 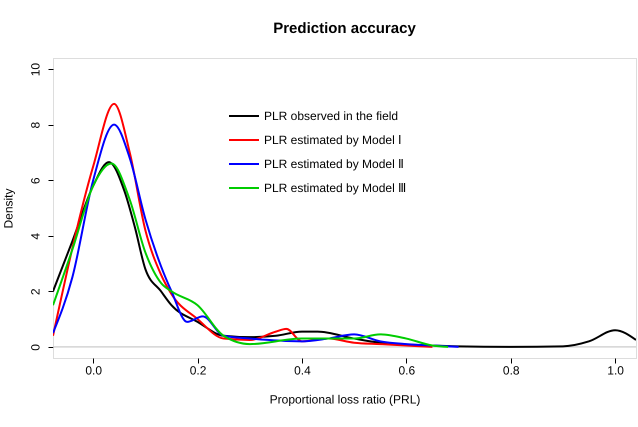 What do you see at coordinates (345, 399) in the screenshot?
I see `x-axis-title: Proportional loss ratio (PRL)` at bounding box center [345, 399].